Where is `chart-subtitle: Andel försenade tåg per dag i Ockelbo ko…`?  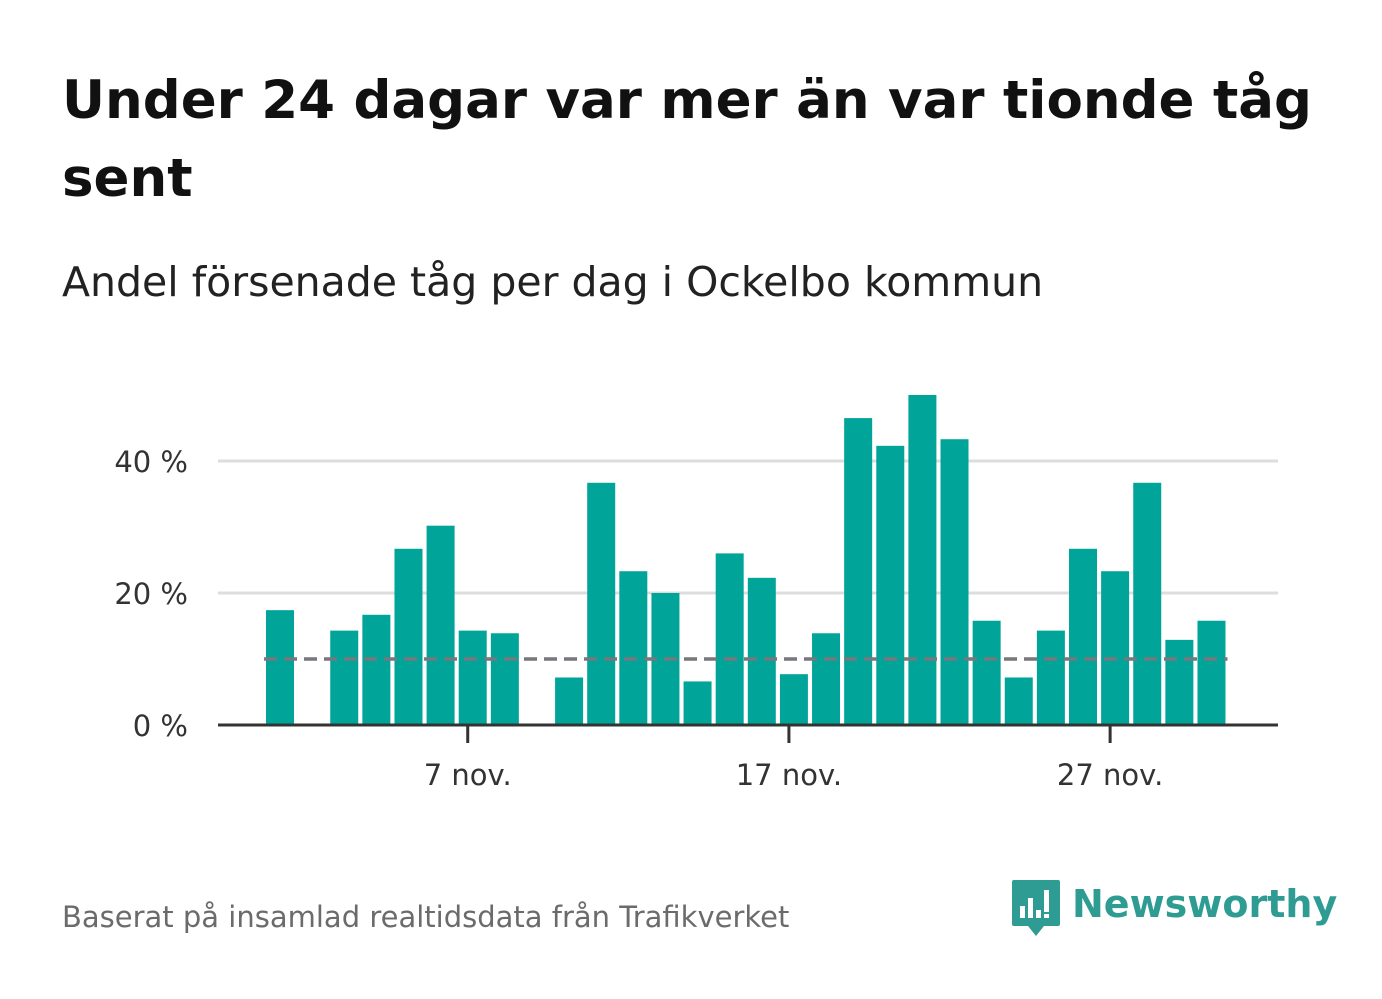 chart-subtitle: Andel försenade tåg per dag i Ockelbo ko… is located at coordinates (553, 282).